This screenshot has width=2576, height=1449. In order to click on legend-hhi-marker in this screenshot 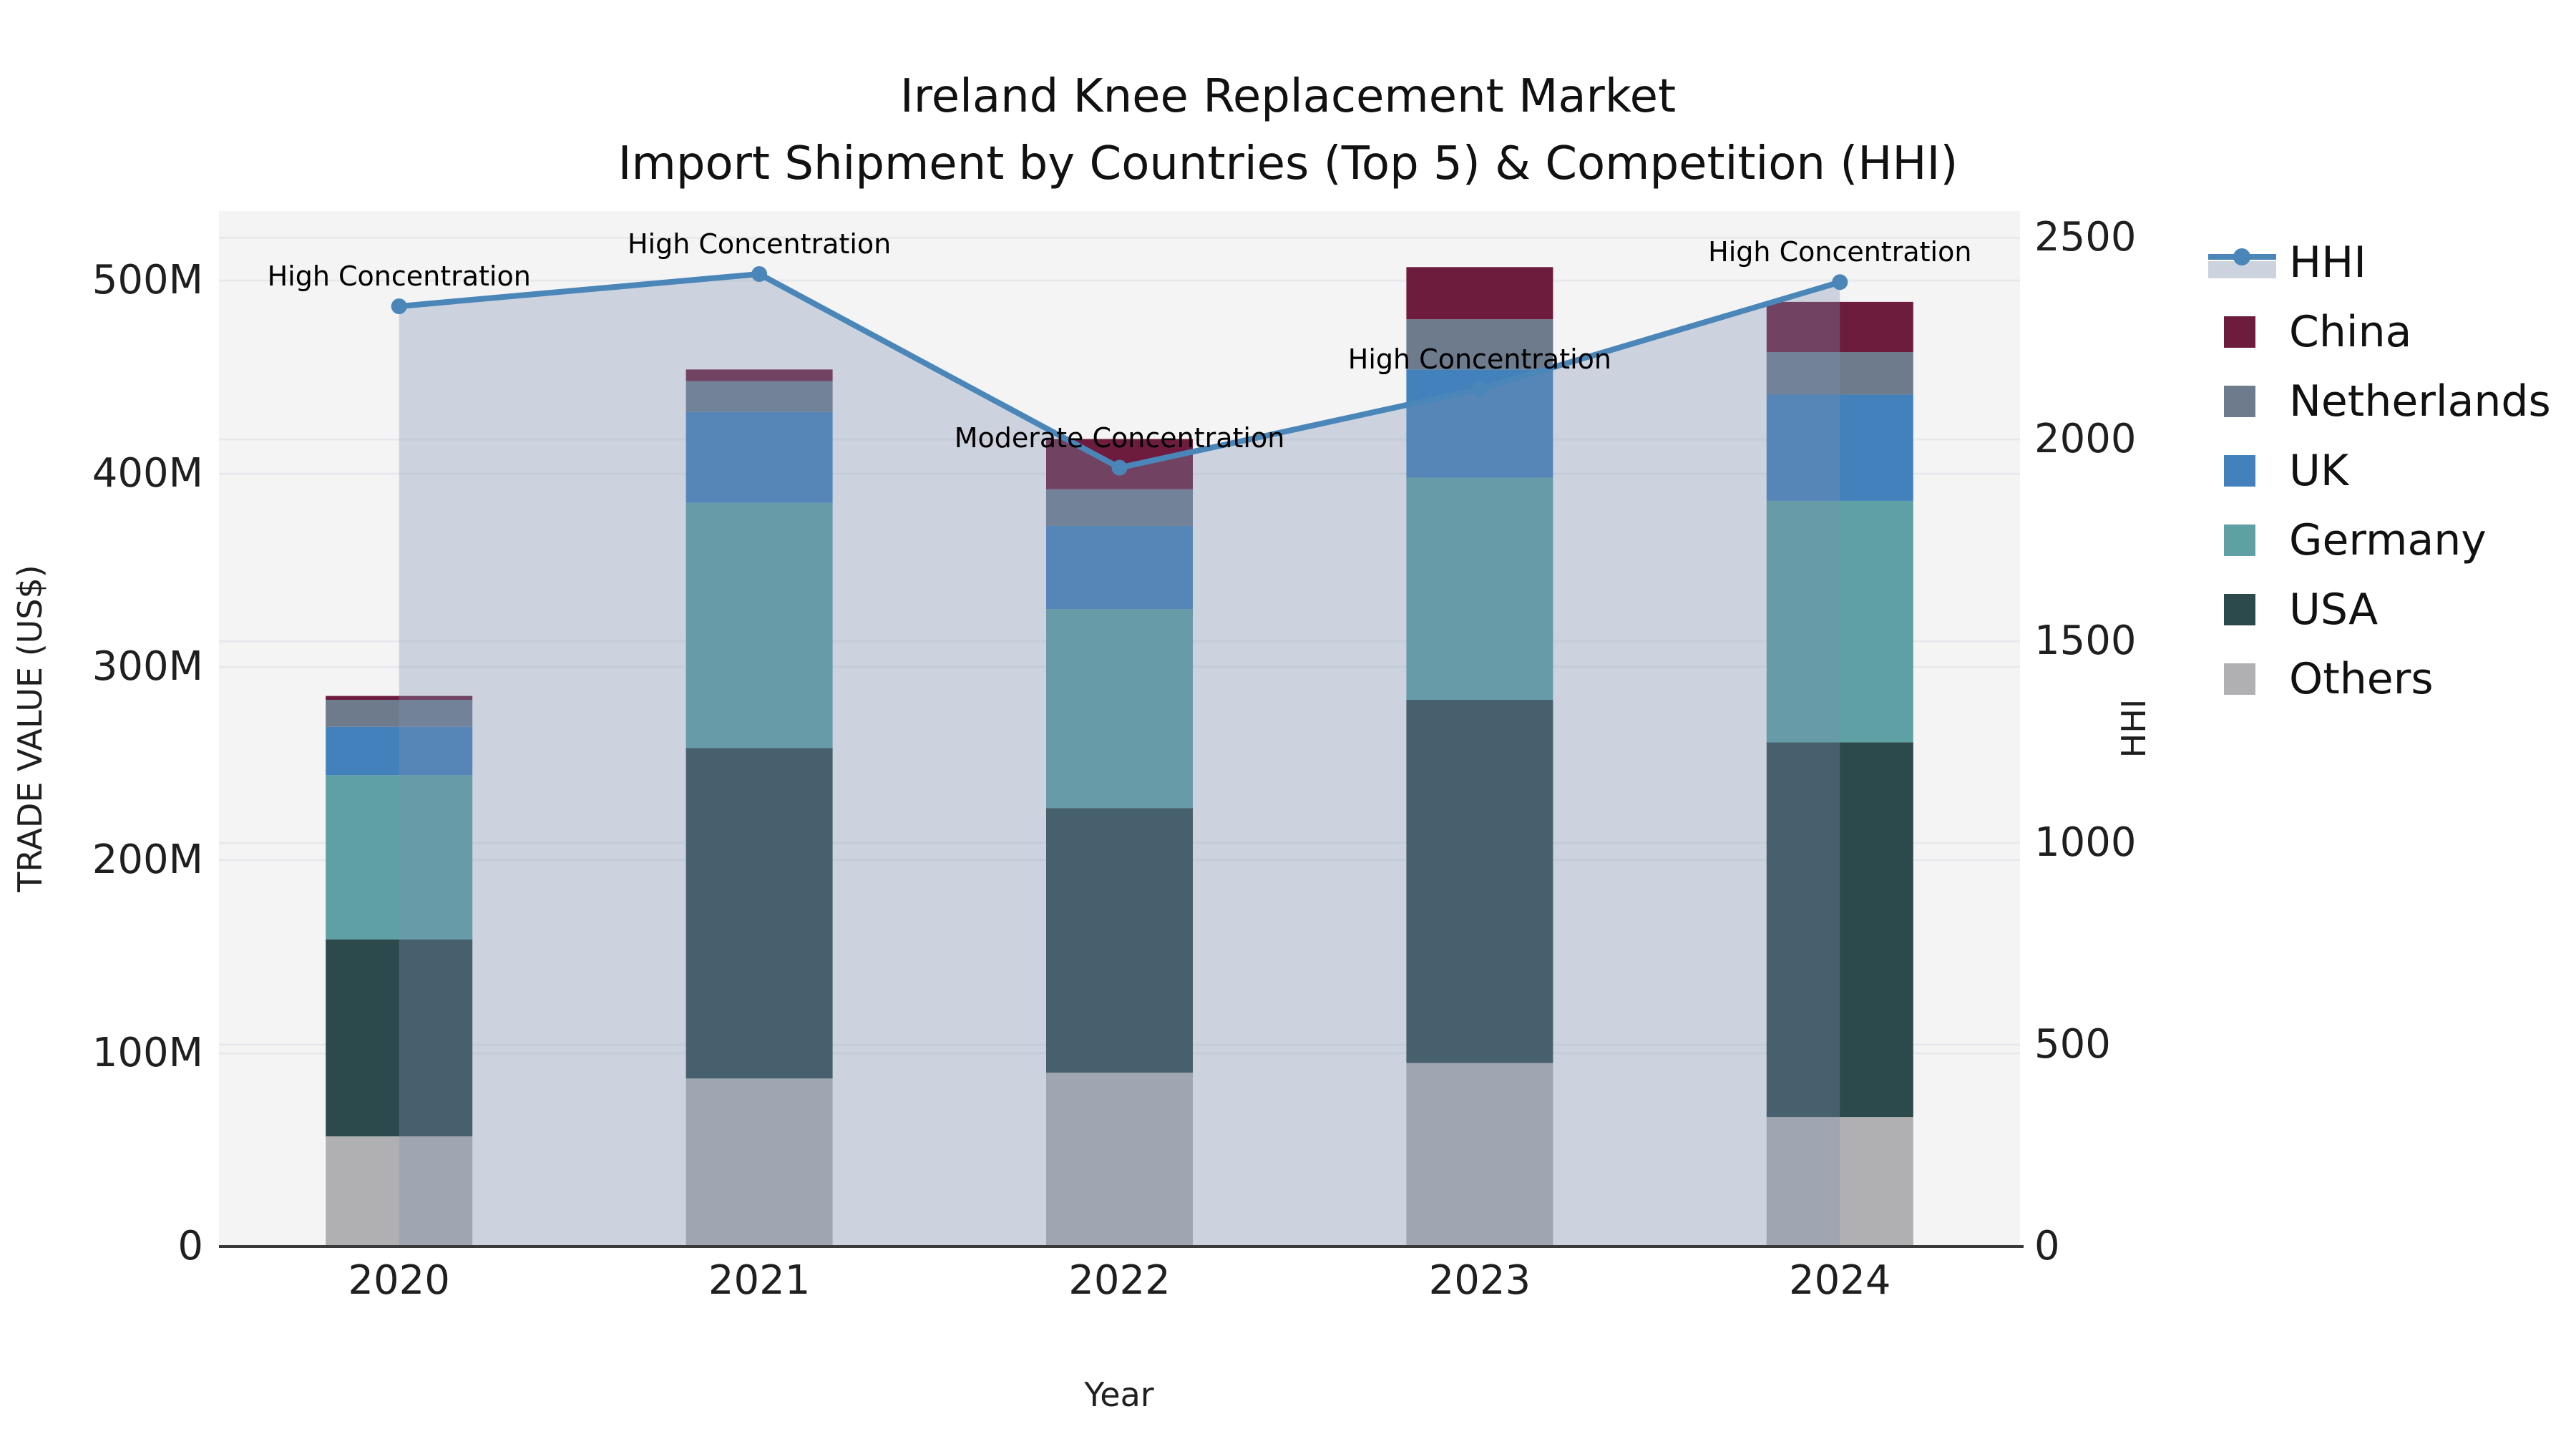, I will do `click(2241, 256)`.